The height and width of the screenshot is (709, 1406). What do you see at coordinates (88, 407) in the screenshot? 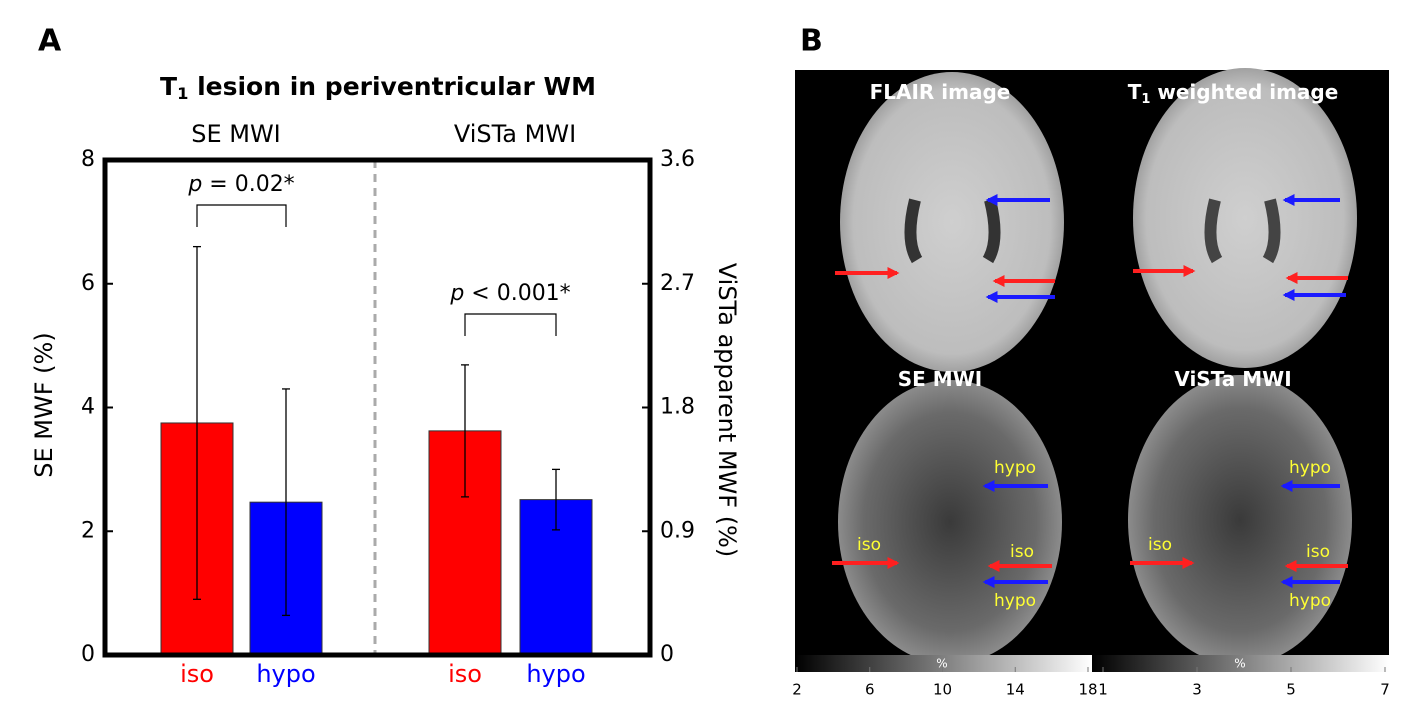
I see `y-tick-label: 4` at bounding box center [88, 407].